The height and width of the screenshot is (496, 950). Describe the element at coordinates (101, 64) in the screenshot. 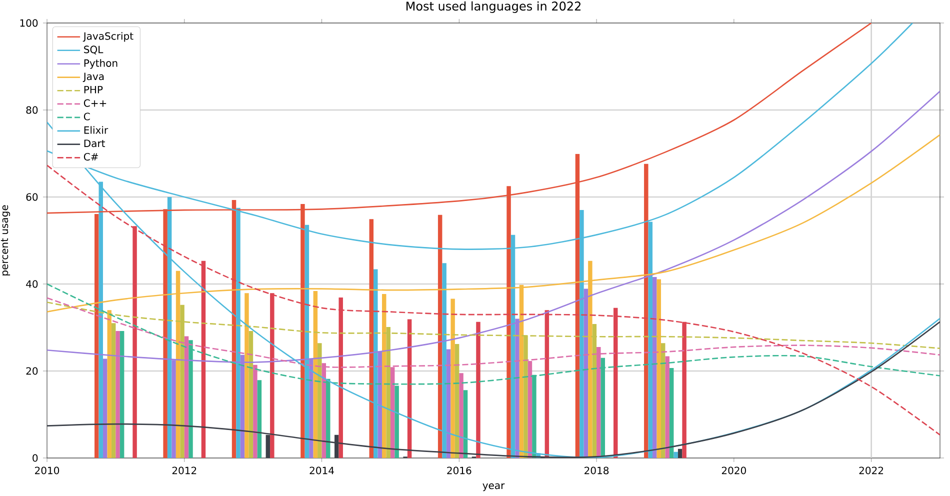

I see `legend-label: Python` at that location.